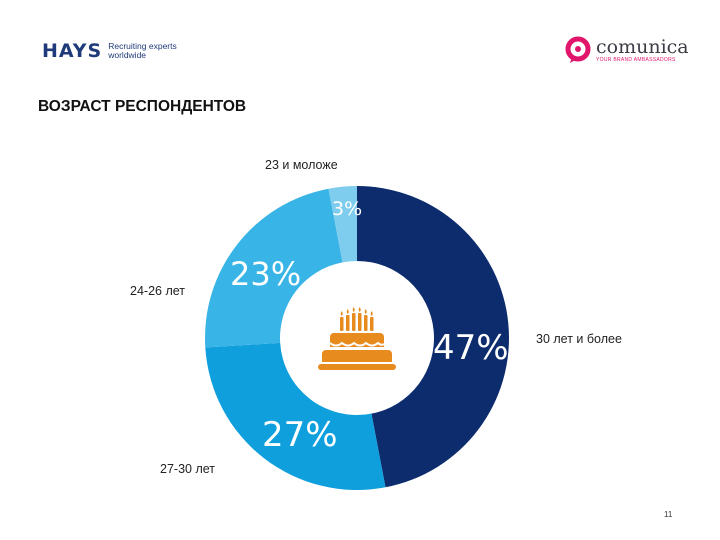 The height and width of the screenshot is (540, 720). Describe the element at coordinates (471, 348) in the screenshot. I see `slice-value-30-plus: 47%` at that location.